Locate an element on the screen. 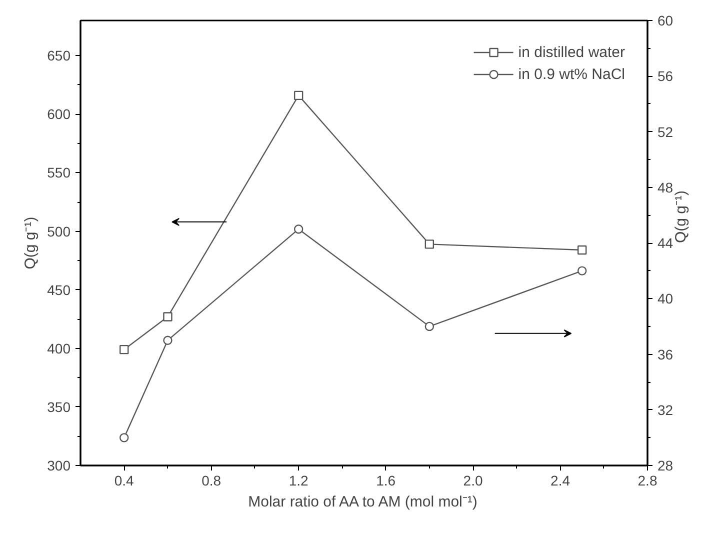  y2-tick-label: 56 is located at coordinates (666, 76).